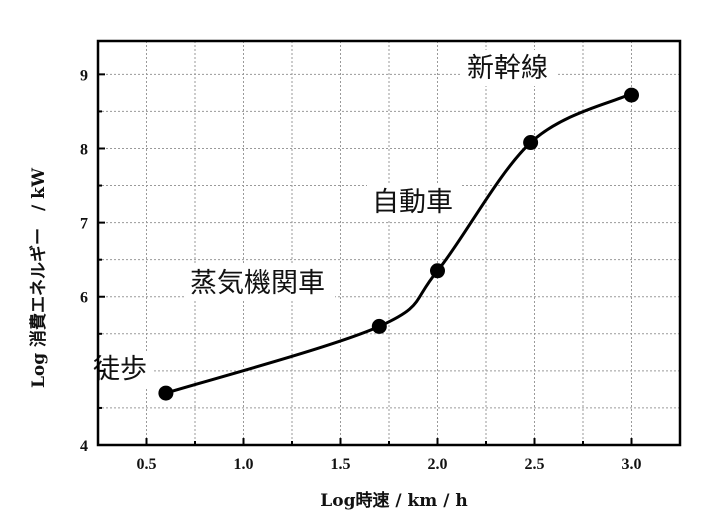 This screenshot has height=532, width=710. I want to click on x-tick-label: 3.0, so click(632, 464).